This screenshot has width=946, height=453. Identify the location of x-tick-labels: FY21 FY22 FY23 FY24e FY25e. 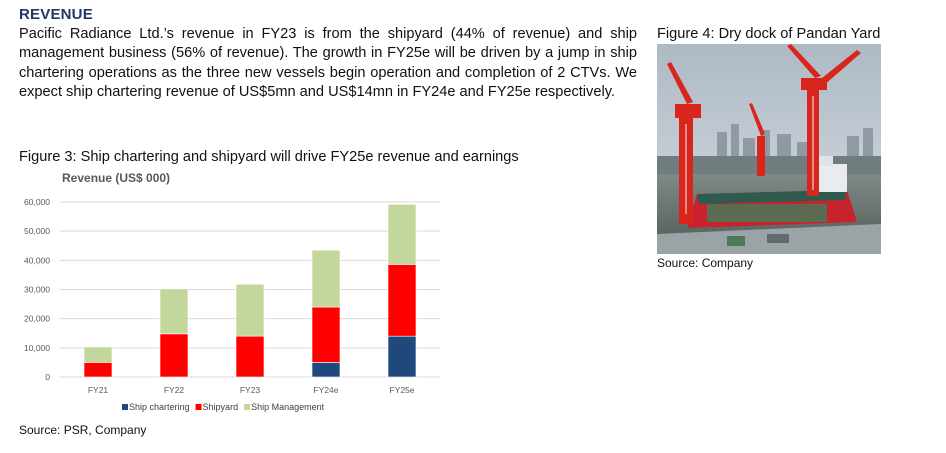
(251, 390).